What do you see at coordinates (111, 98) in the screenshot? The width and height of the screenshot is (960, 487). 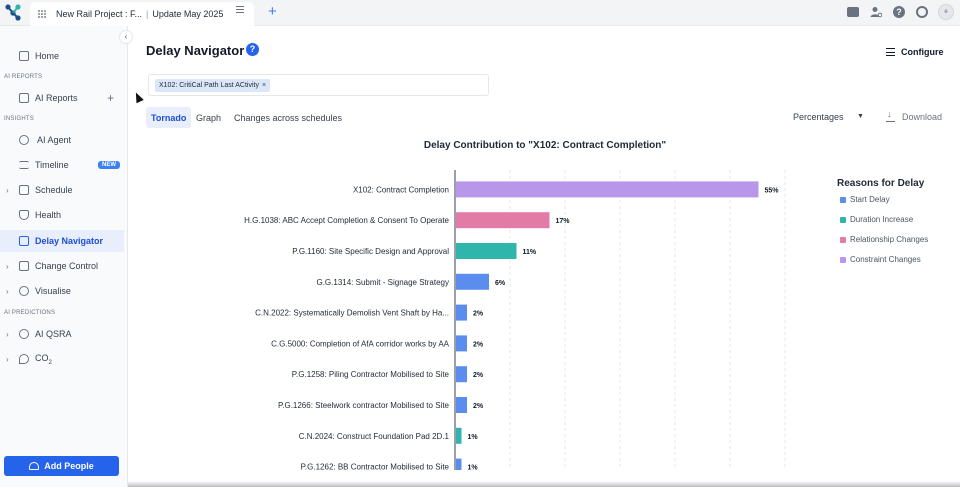 I see `add-report-icon: +` at bounding box center [111, 98].